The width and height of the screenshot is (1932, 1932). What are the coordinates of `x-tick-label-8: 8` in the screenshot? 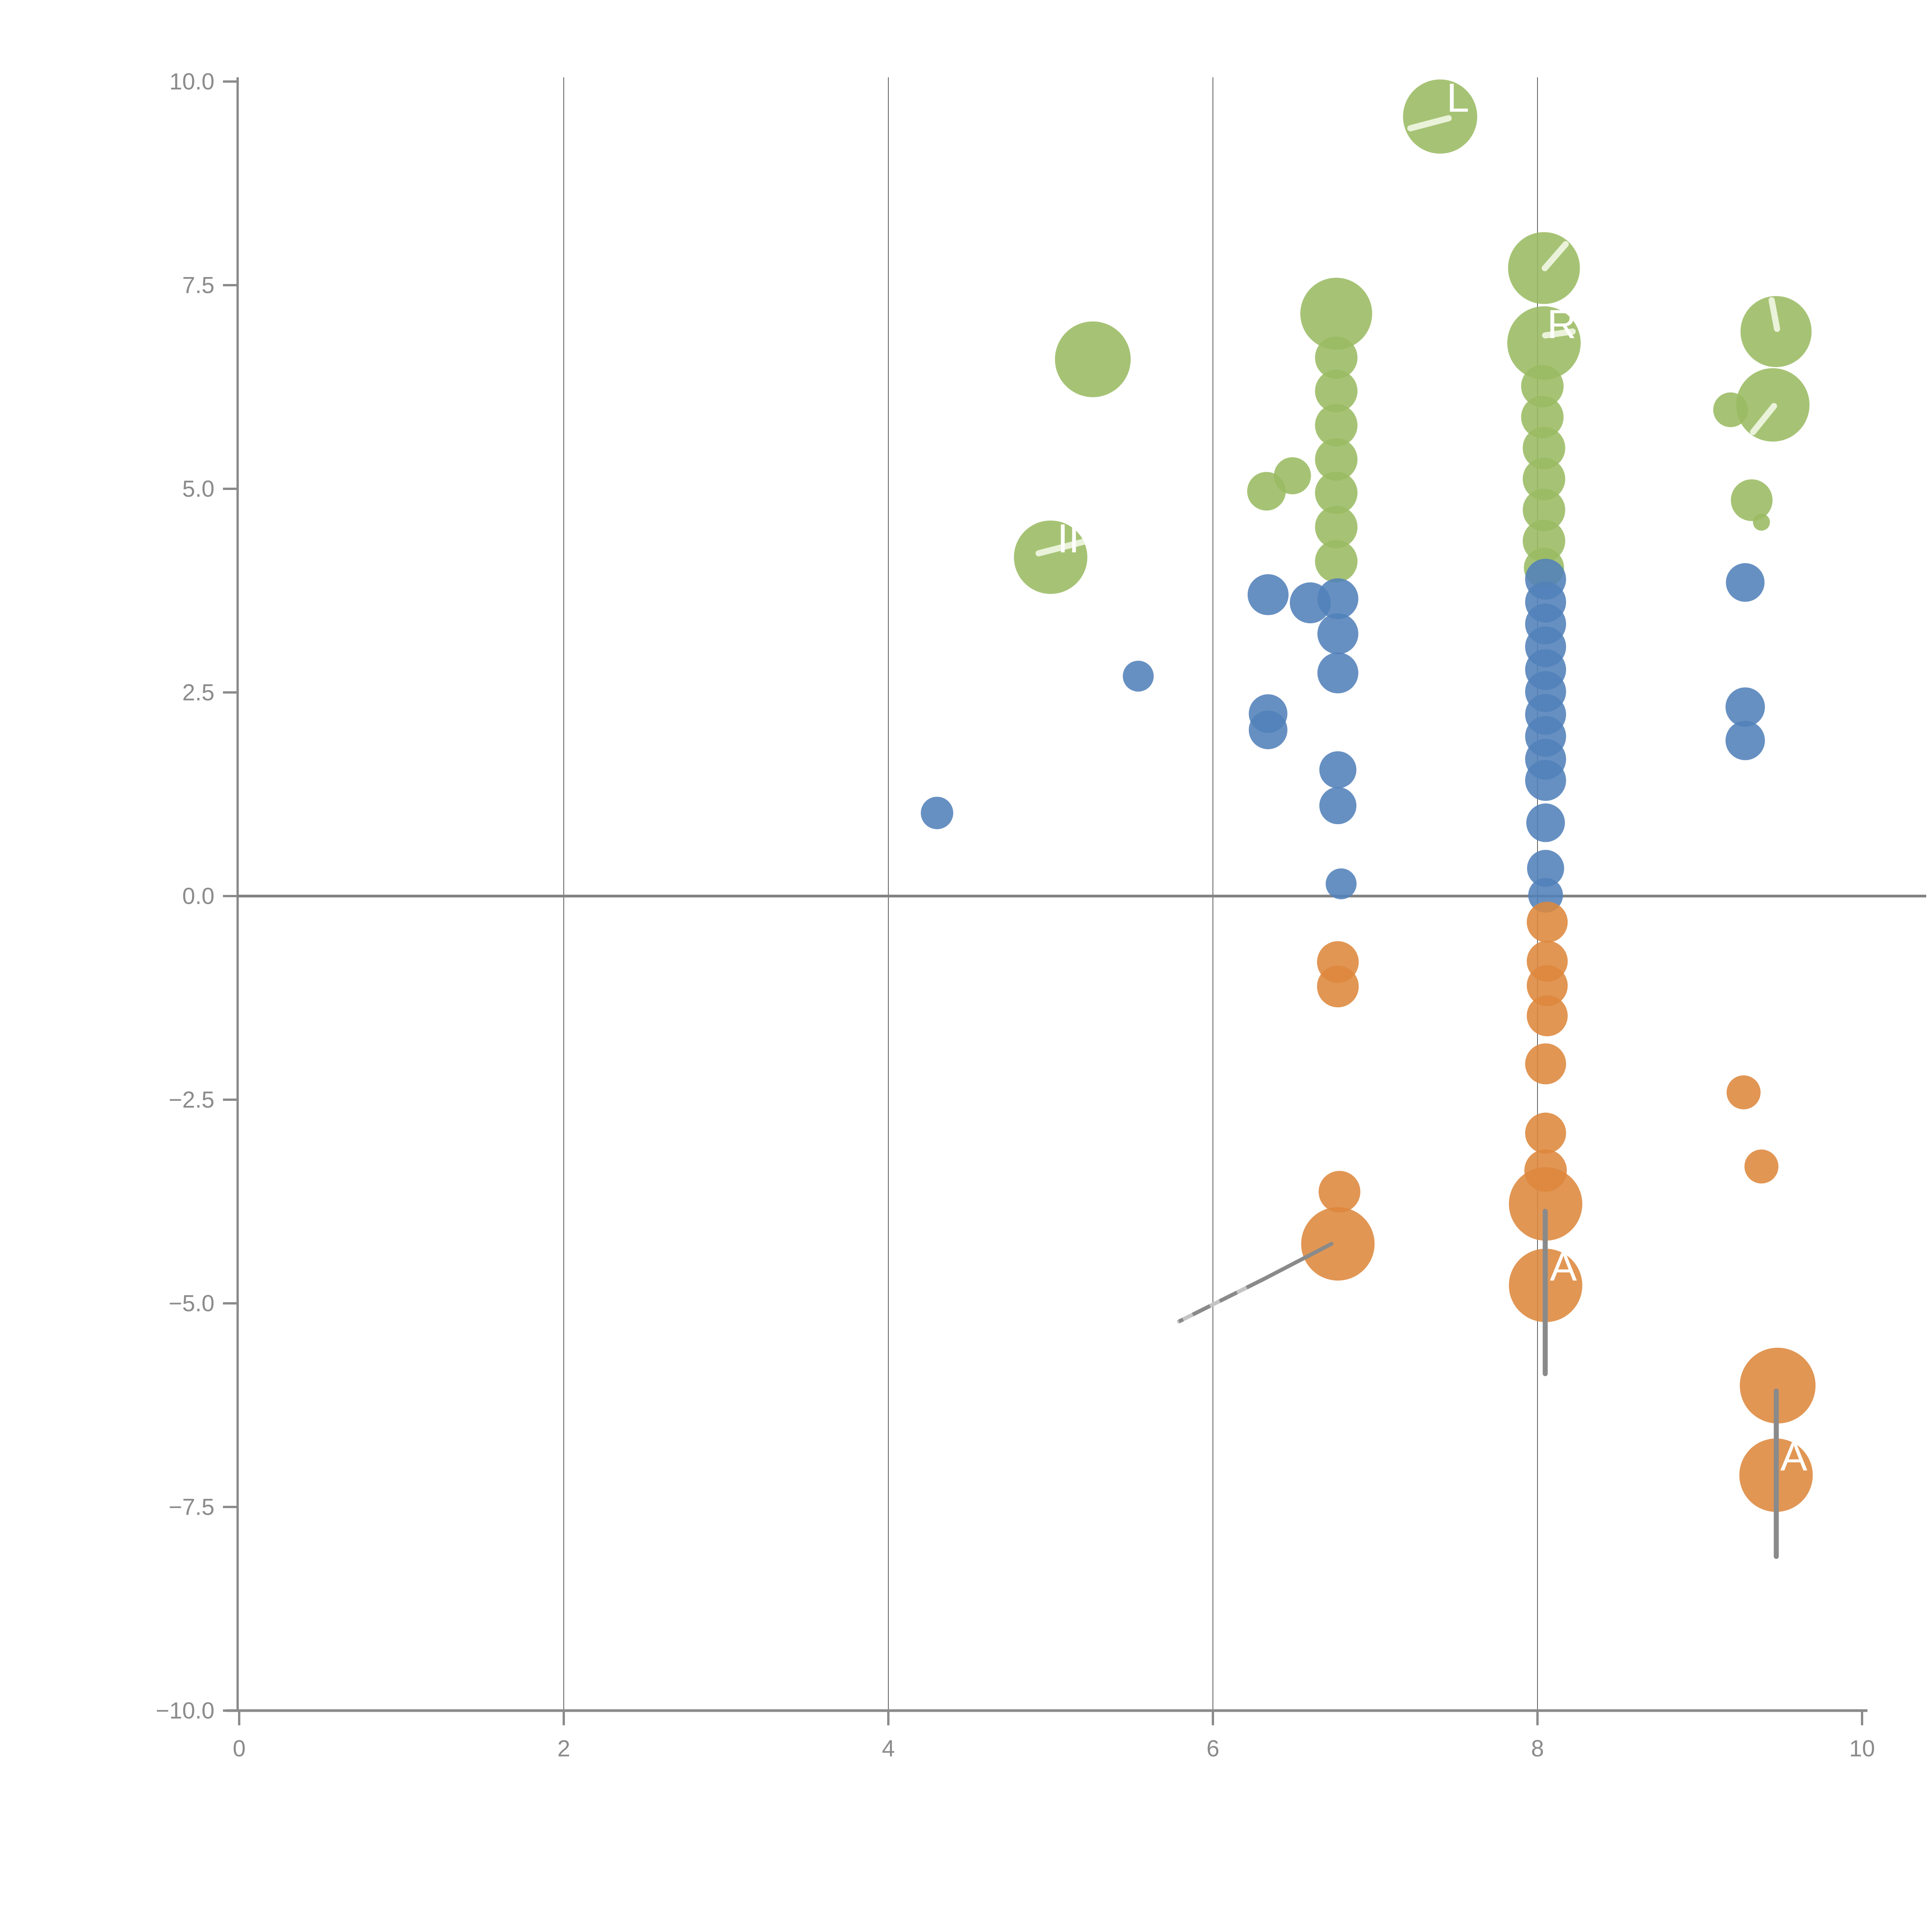 It's located at (1538, 1749).